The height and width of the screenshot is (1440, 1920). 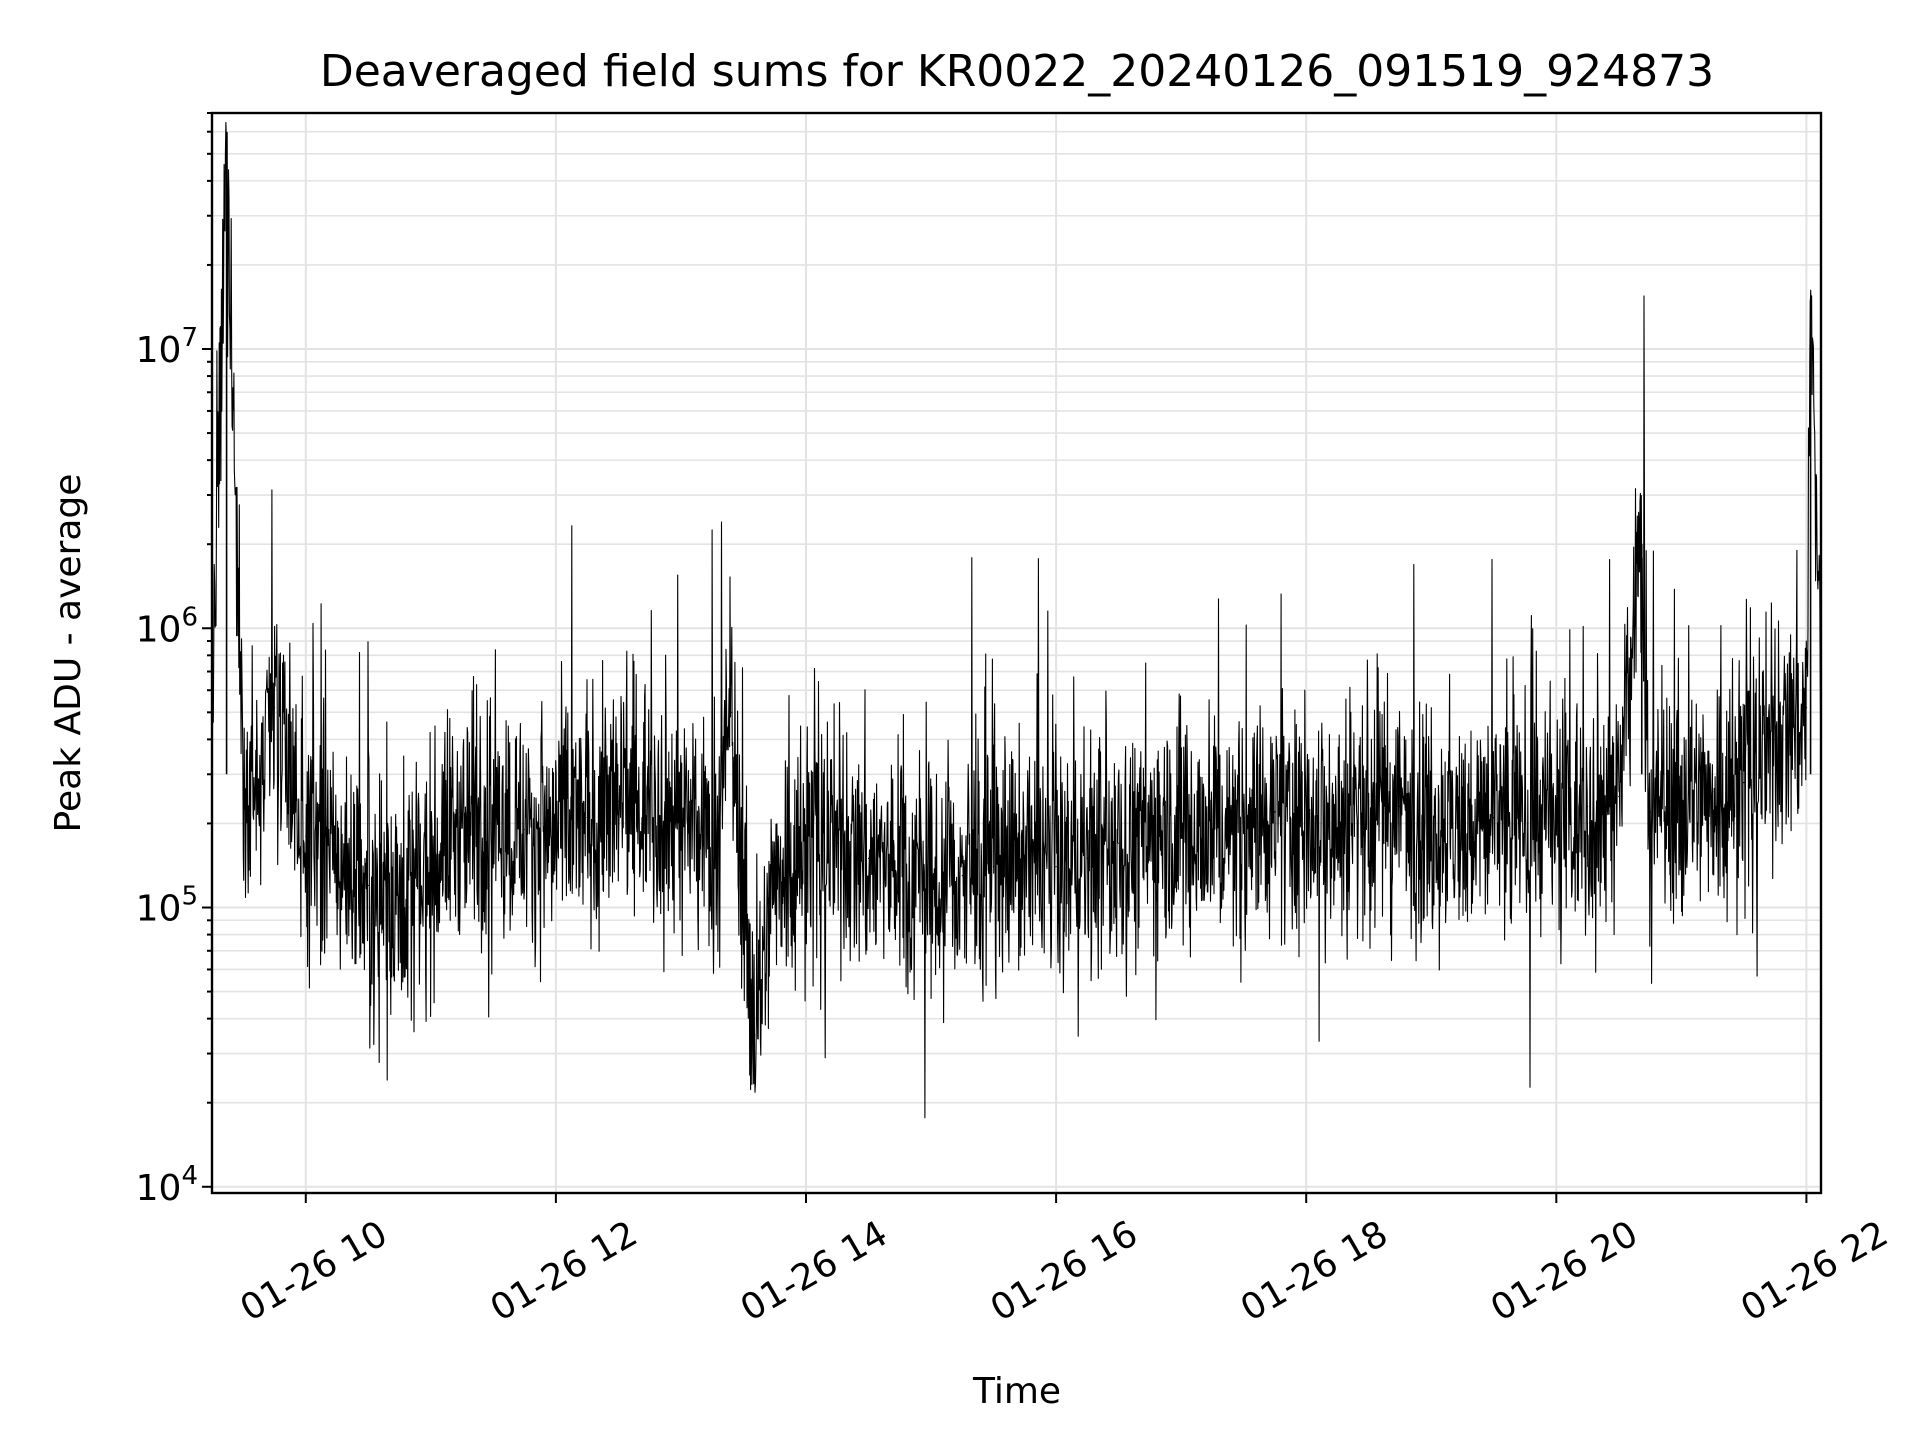 I want to click on y-tick-label: 10⁶, so click(x=167, y=626).